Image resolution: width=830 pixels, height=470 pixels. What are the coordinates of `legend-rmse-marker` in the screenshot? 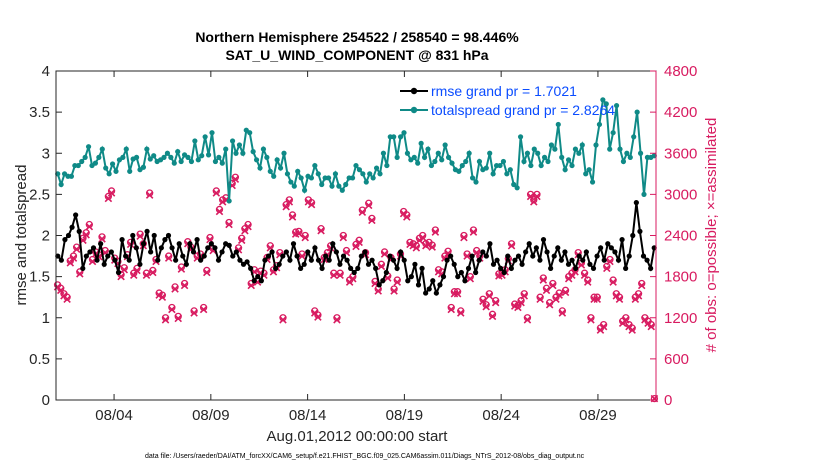 It's located at (414, 91).